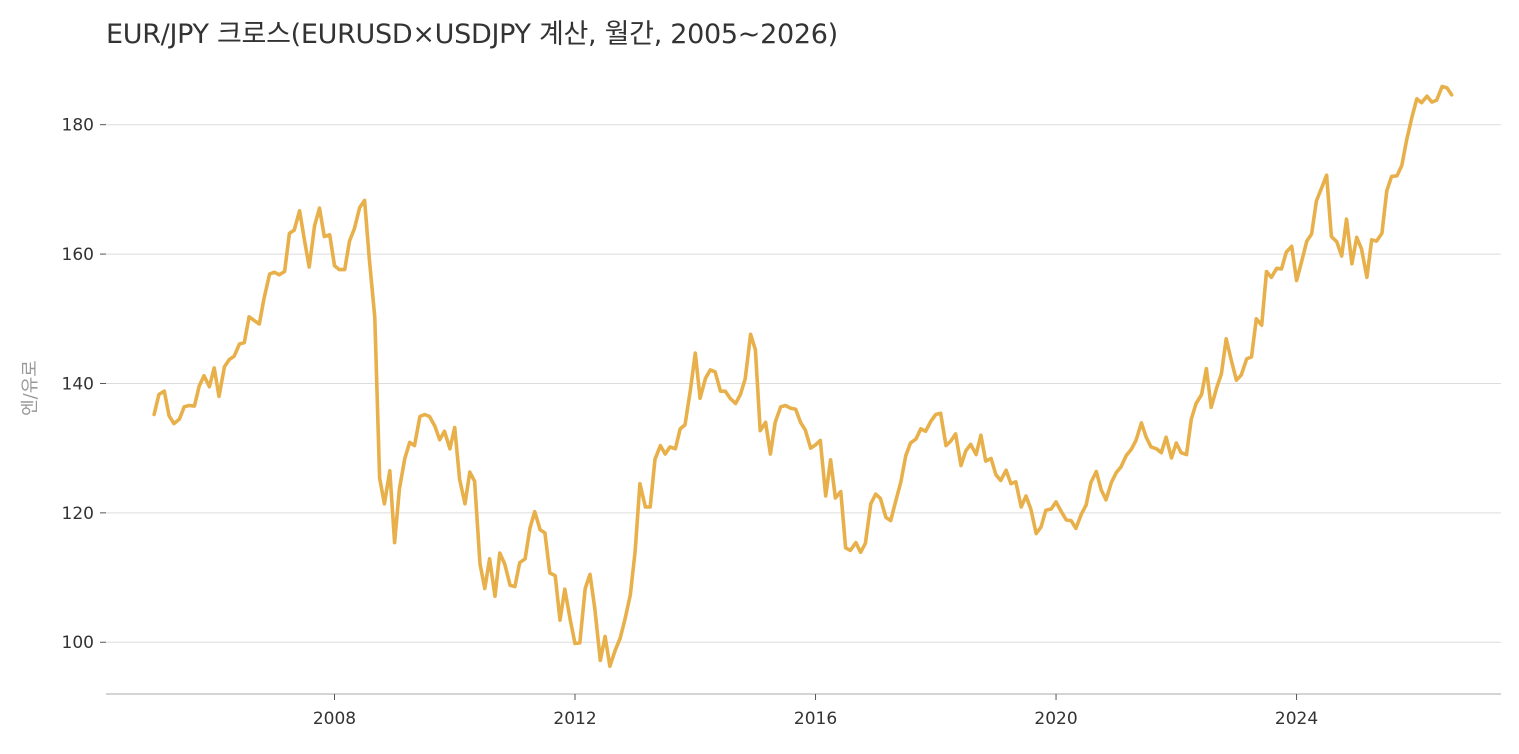 This screenshot has width=1519, height=754. I want to click on y-tick-label: 180, so click(78, 126).